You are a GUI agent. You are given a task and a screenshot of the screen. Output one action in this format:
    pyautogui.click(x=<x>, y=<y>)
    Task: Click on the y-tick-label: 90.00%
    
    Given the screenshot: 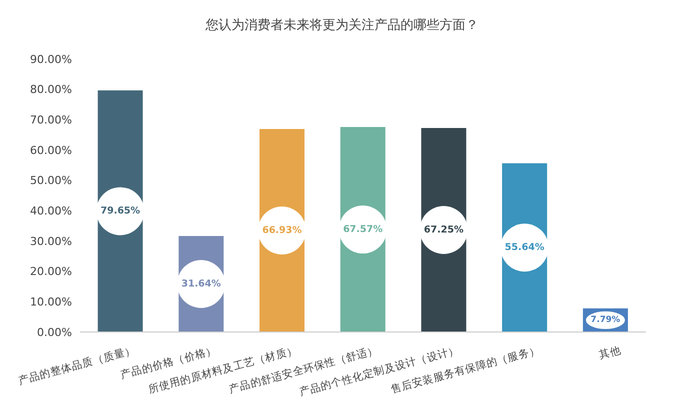 What is the action you would take?
    pyautogui.click(x=51, y=59)
    